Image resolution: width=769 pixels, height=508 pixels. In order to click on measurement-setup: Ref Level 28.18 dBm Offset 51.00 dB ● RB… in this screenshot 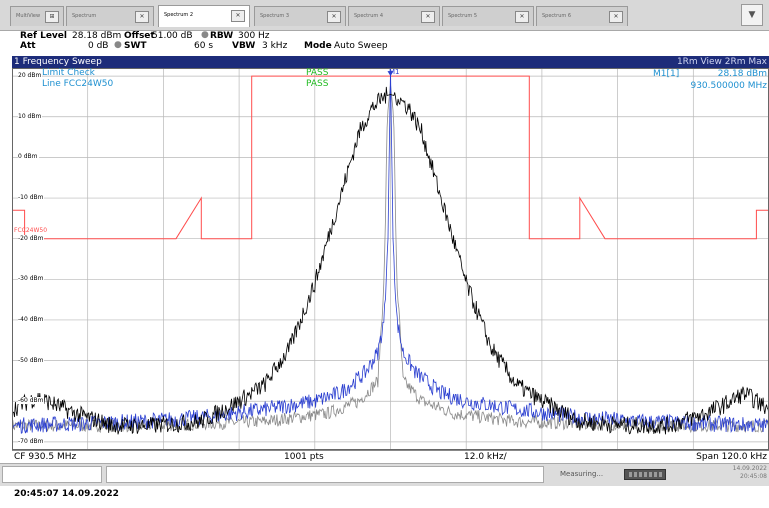, I will do `click(384, 42)`.